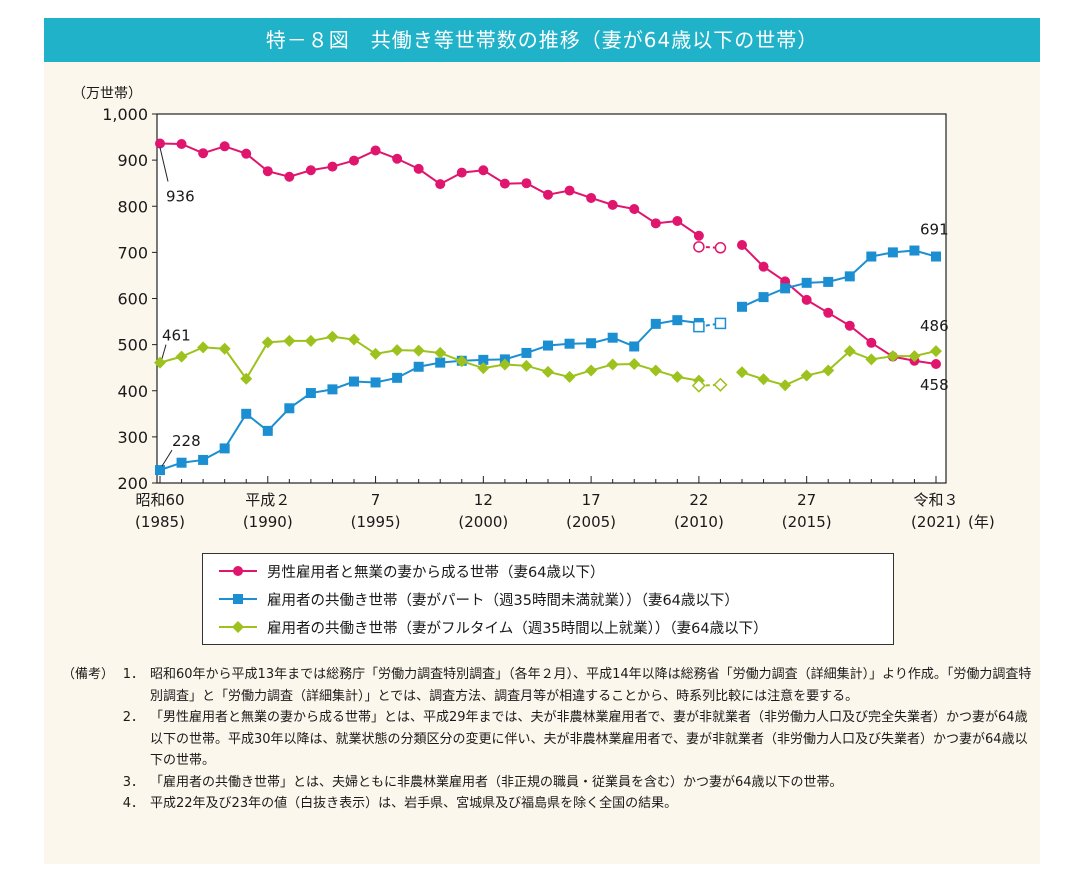 Image resolution: width=1069 pixels, height=887 pixels. I want to click on x-tick-label: (2000), so click(483, 522).